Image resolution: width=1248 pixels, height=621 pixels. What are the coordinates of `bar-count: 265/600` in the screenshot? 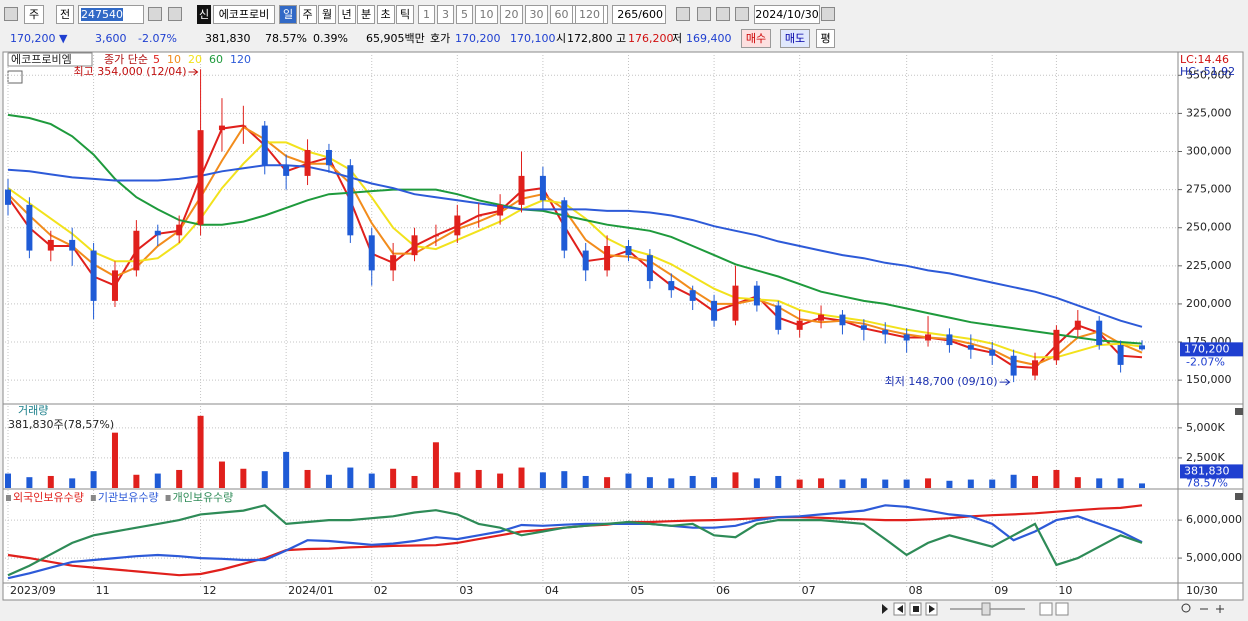 It's located at (639, 14).